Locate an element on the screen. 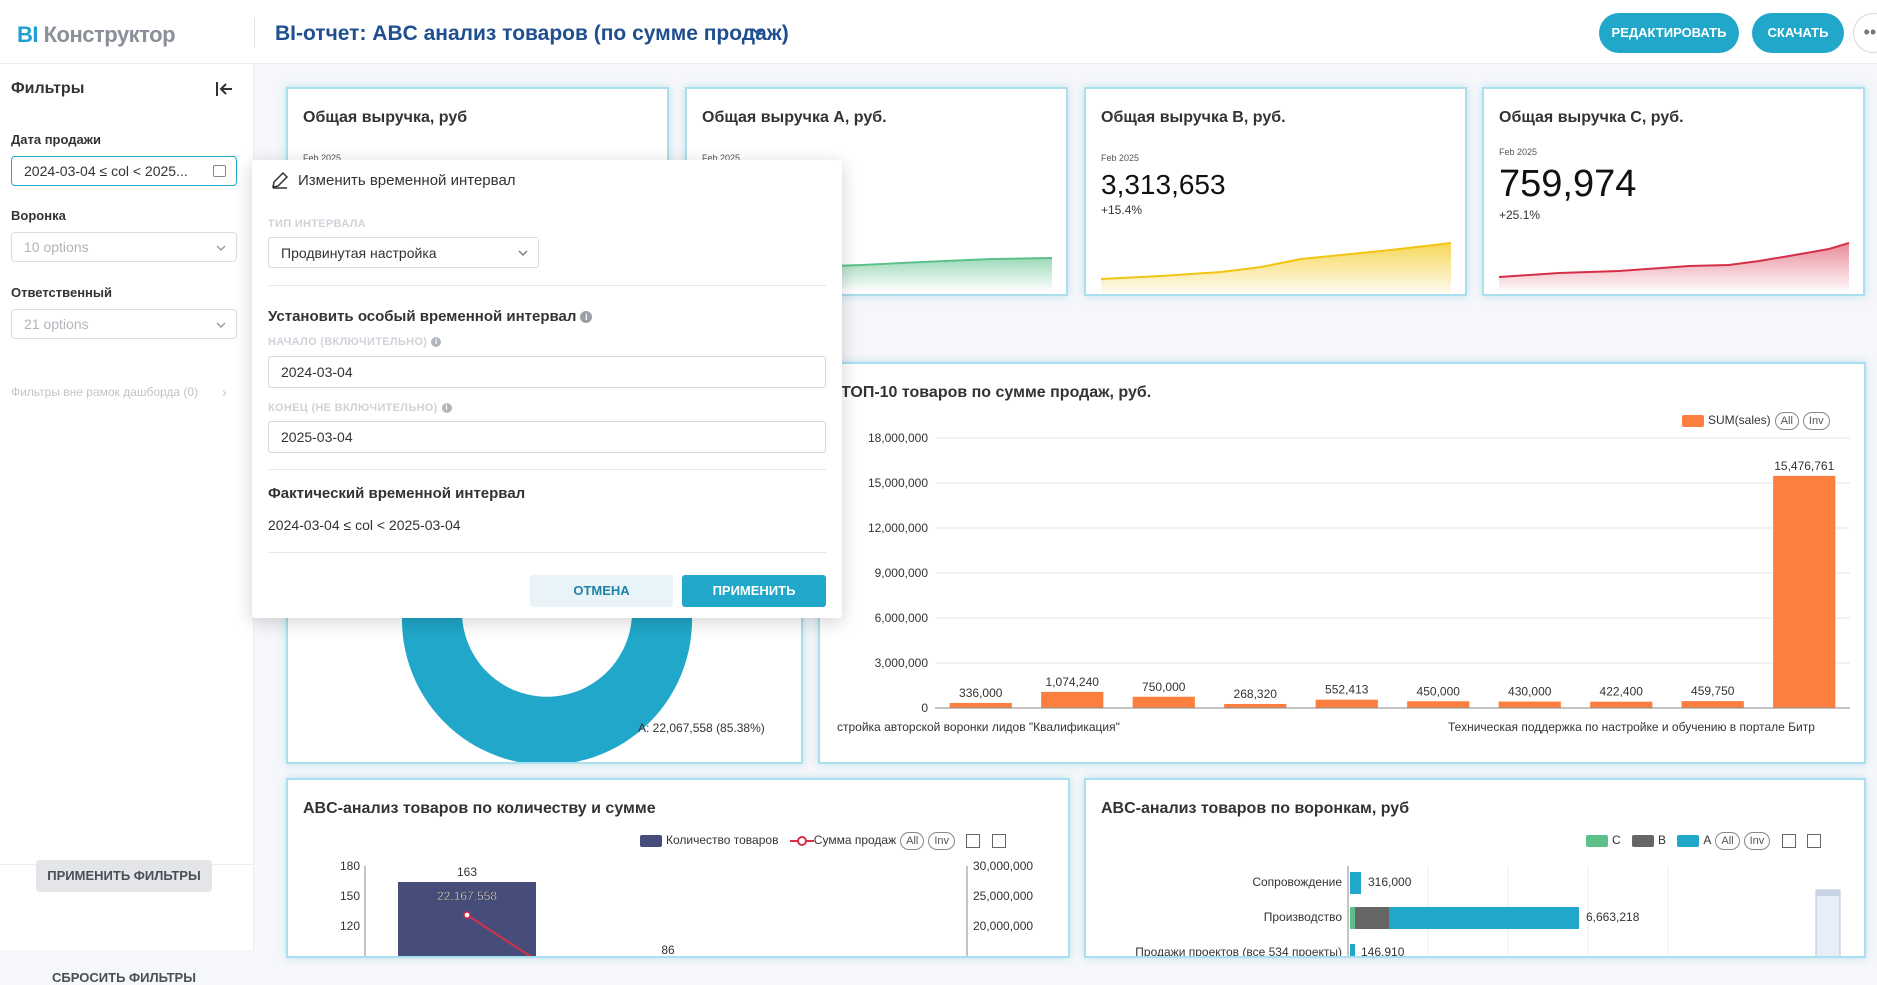  bar-value-label: 422,400 is located at coordinates (1622, 692).